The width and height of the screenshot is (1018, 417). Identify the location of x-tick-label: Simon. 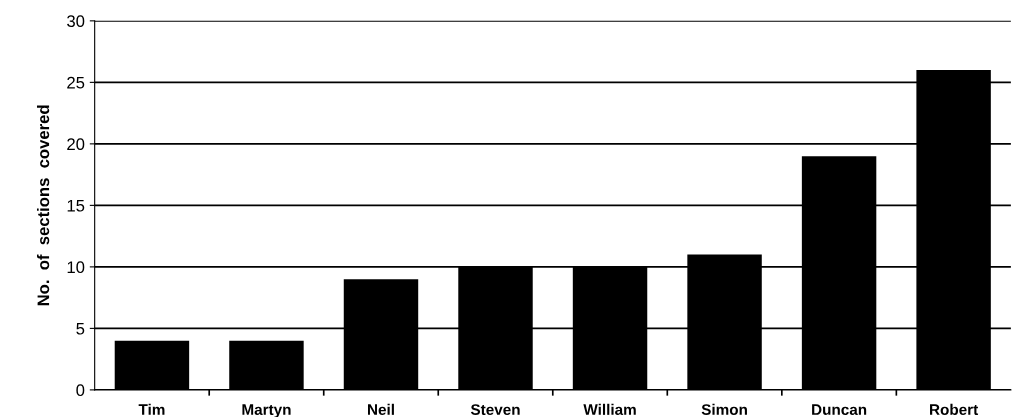
(724, 409).